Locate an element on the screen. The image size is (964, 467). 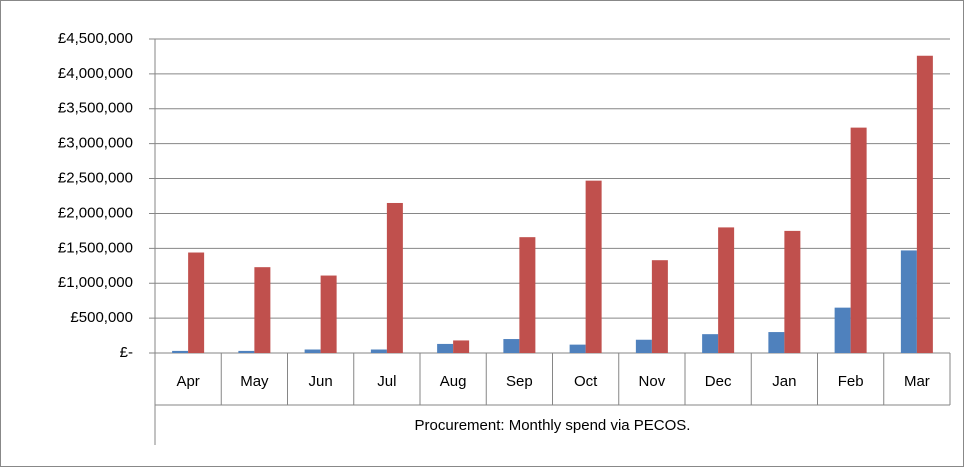
y-tick-label: £4,000,000 is located at coordinates (95, 73).